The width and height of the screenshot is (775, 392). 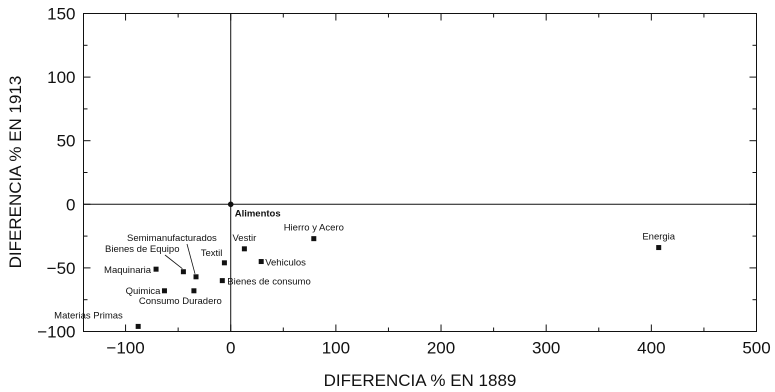 I want to click on point-label: Bienes de Equipo, so click(x=142, y=249).